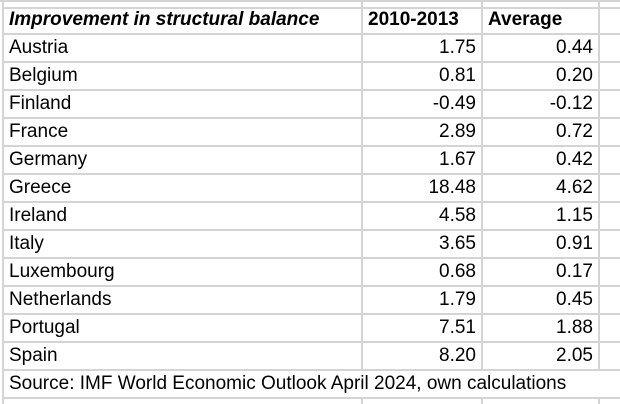  What do you see at coordinates (423, 300) in the screenshot?
I see `cell-2010-2013: 1.79` at bounding box center [423, 300].